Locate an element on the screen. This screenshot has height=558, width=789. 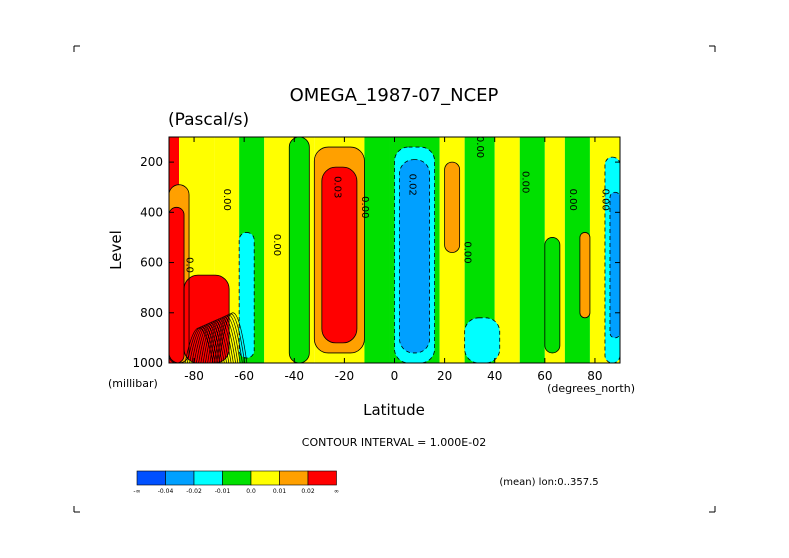
contour-label-7: 0.00 is located at coordinates (479, 147).